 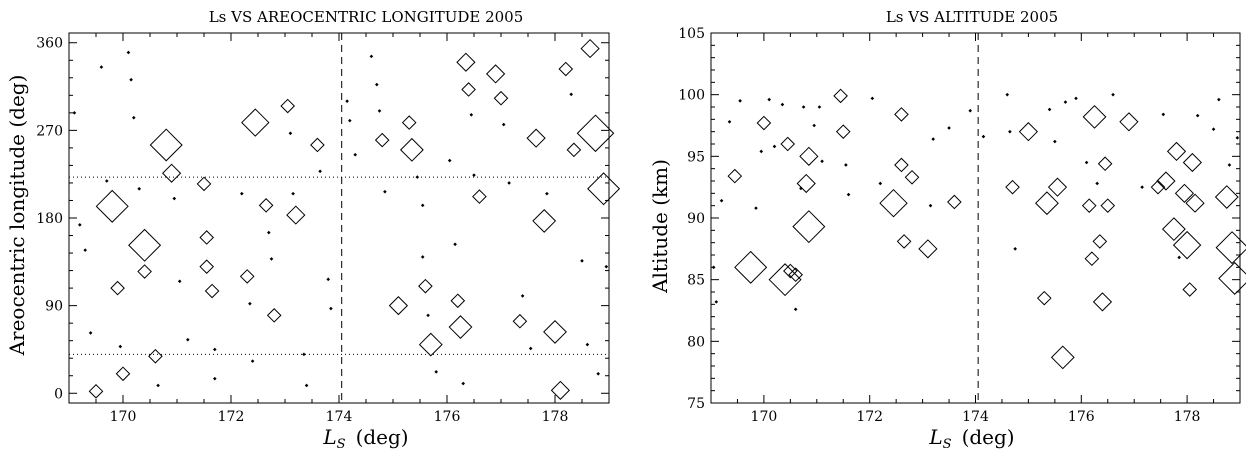 What do you see at coordinates (366, 17) in the screenshot?
I see `chart-title: Ls VS AREOCENTRIC LONGITUDE 2005` at bounding box center [366, 17].